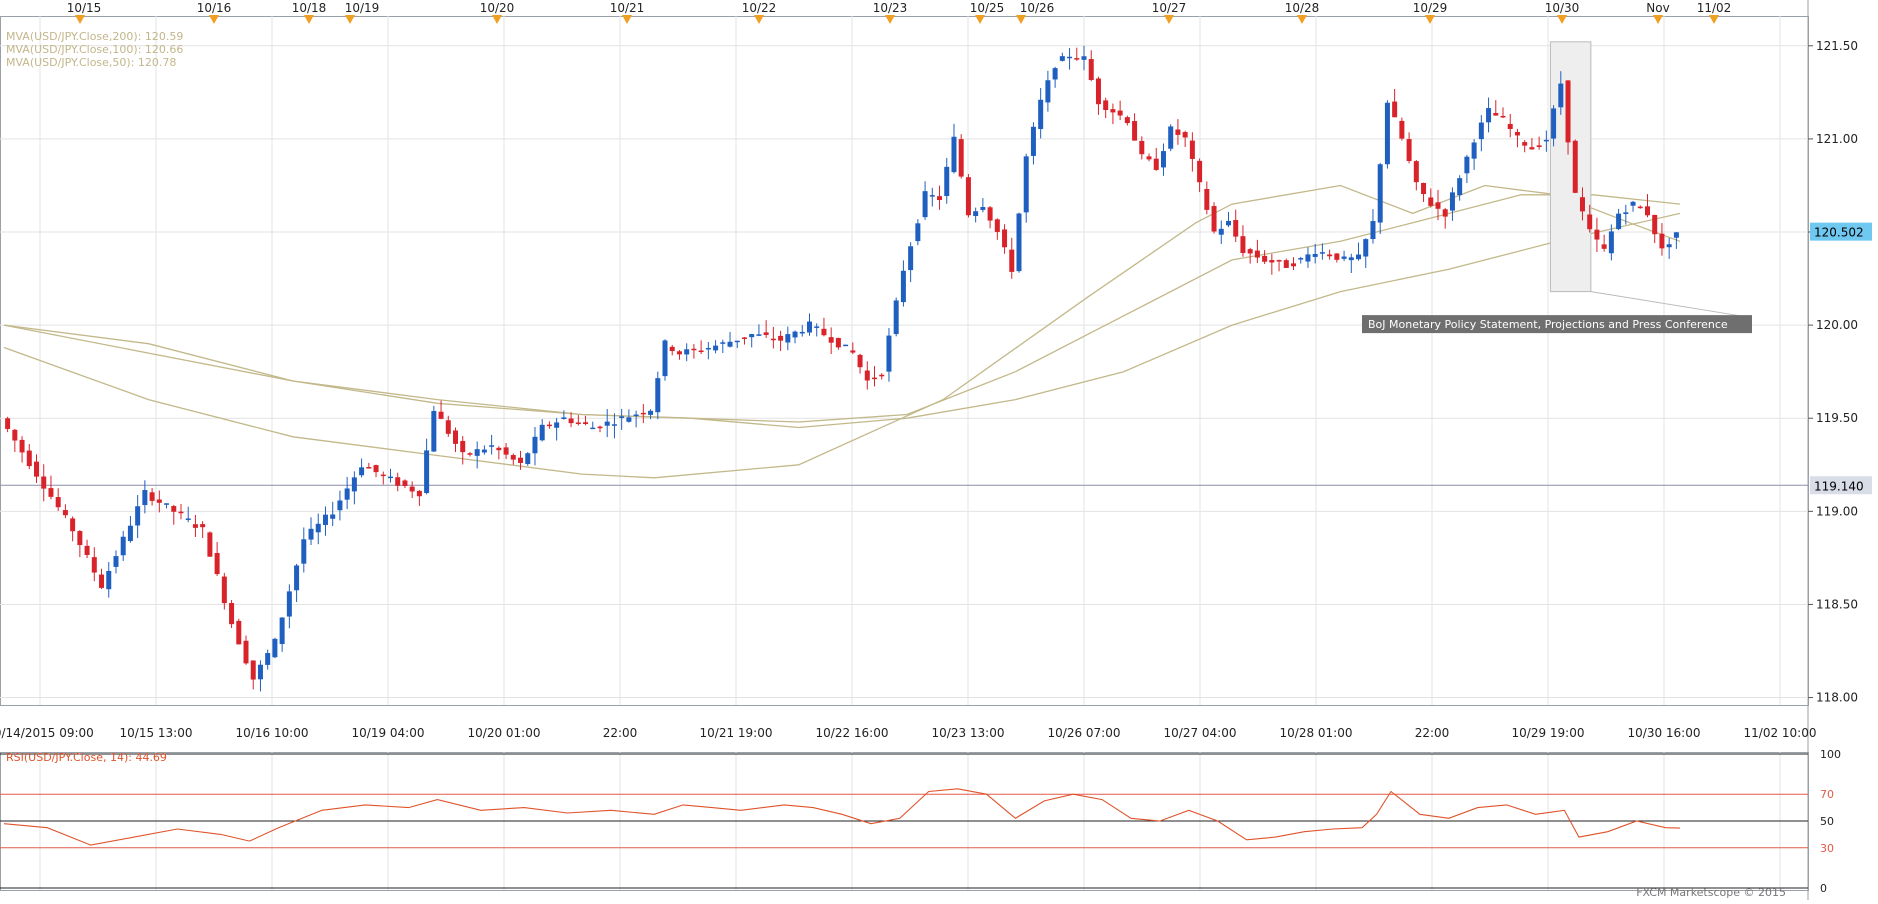 This screenshot has height=904, width=1878. What do you see at coordinates (987, 8) in the screenshot?
I see `top-date-label: 10/25` at bounding box center [987, 8].